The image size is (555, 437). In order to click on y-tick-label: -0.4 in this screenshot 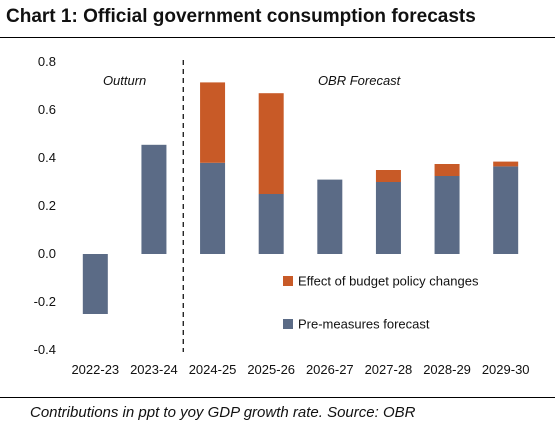, I will do `click(45, 349)`.